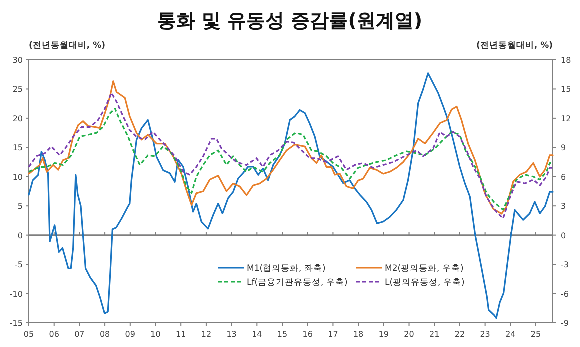  What do you see at coordinates (566, 119) in the screenshot?
I see `y2-tick-label: 12` at bounding box center [566, 119].